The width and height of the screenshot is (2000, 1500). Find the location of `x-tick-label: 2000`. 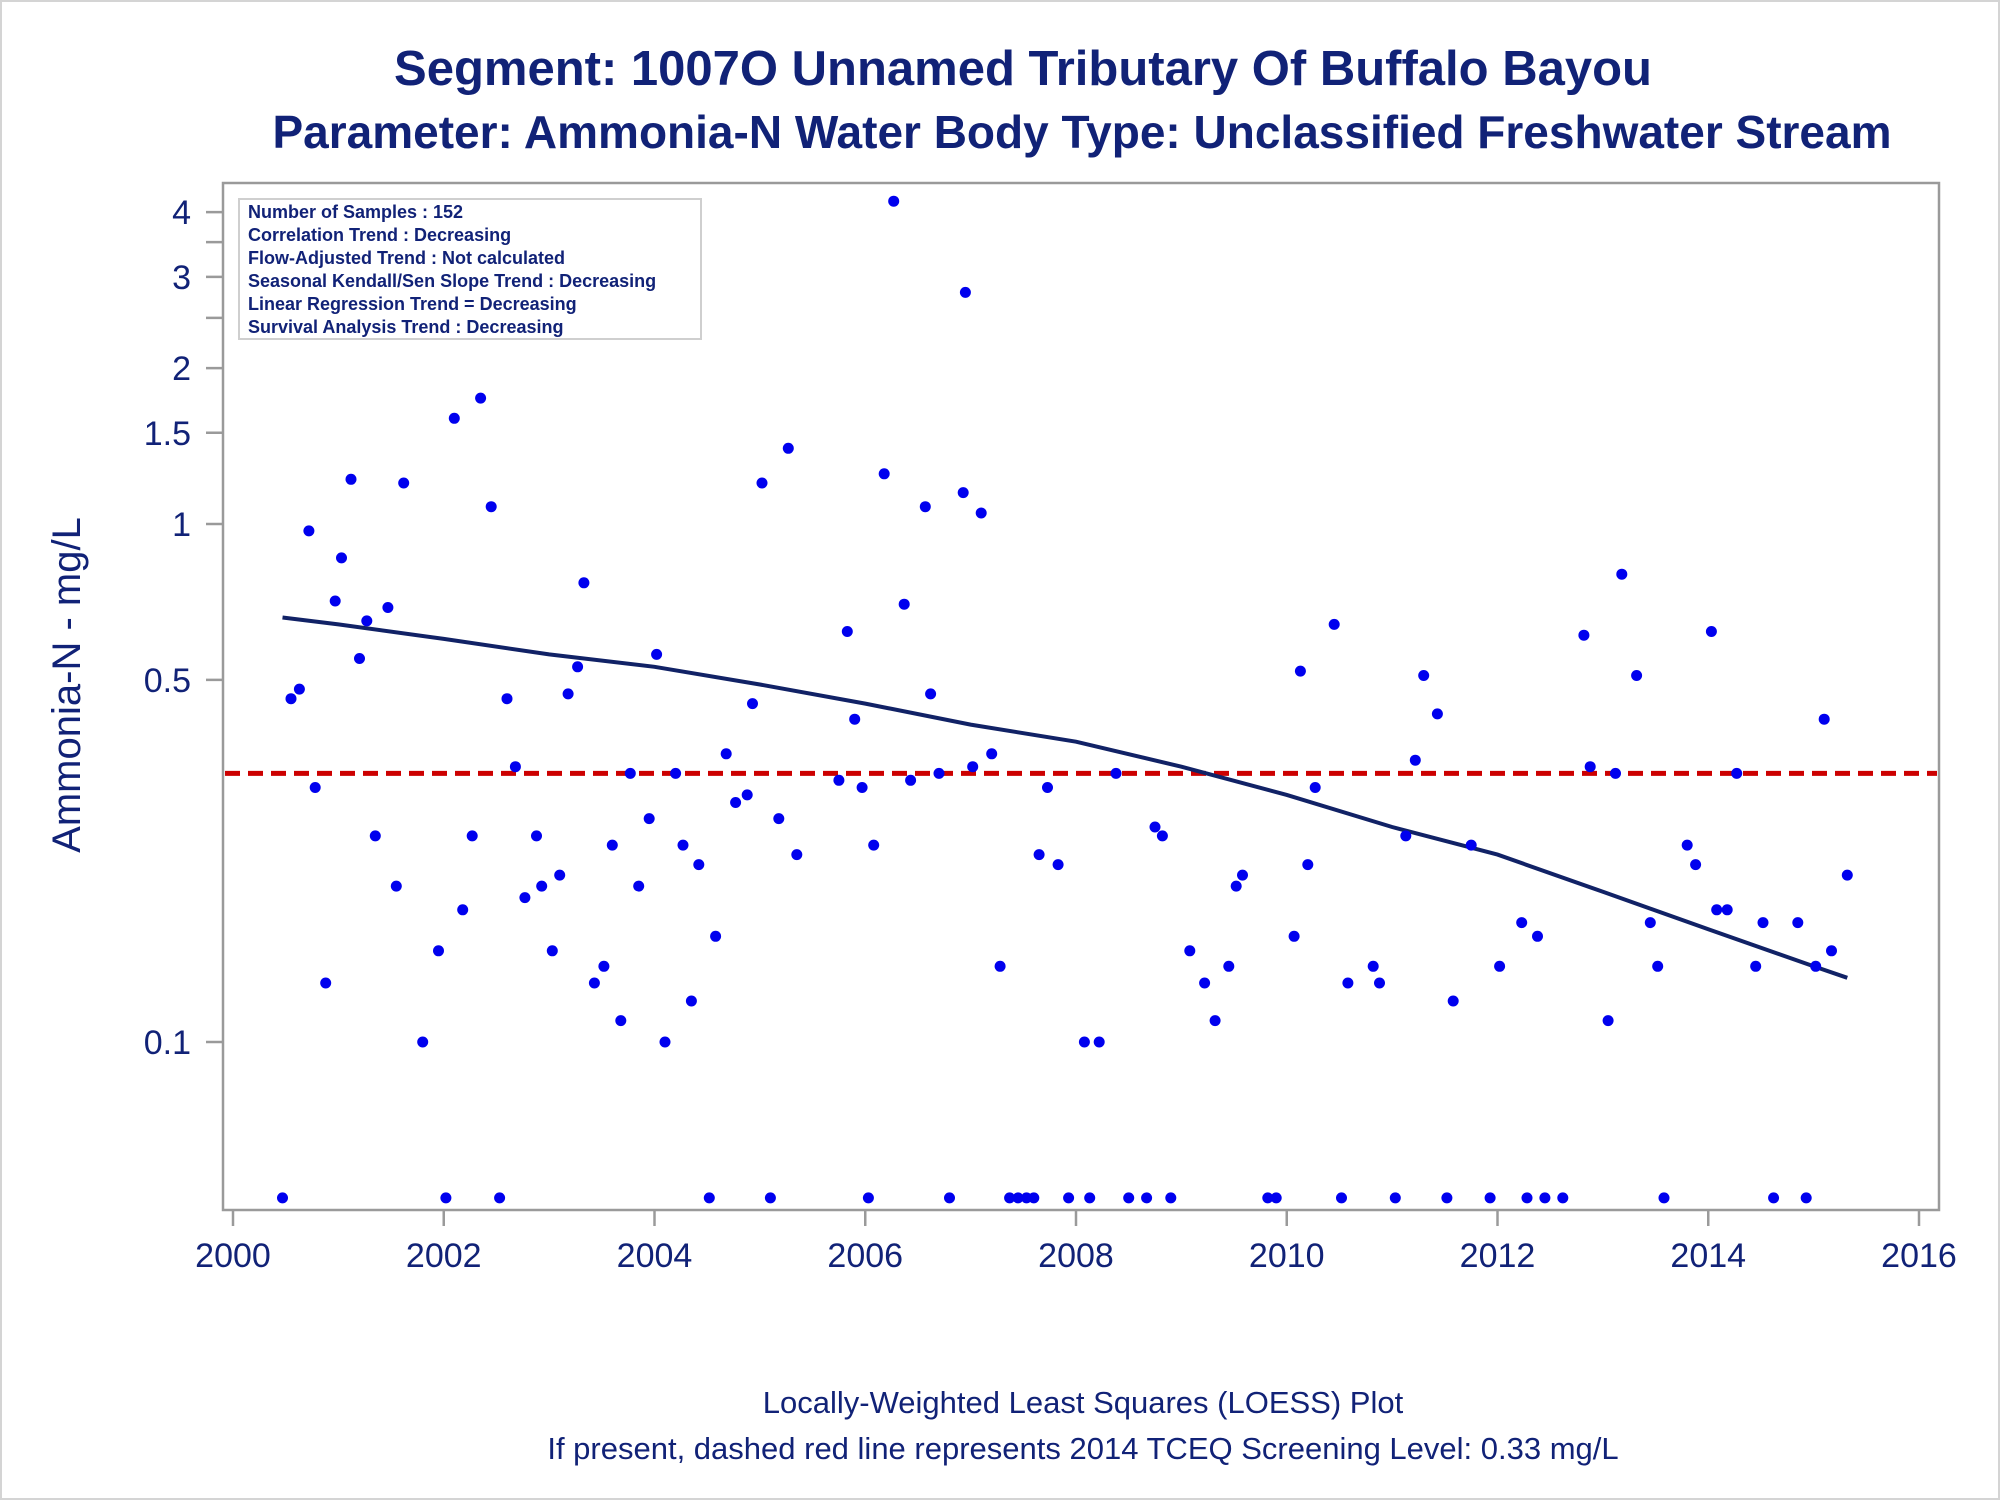

x-tick-label: 2000 is located at coordinates (233, 1256).